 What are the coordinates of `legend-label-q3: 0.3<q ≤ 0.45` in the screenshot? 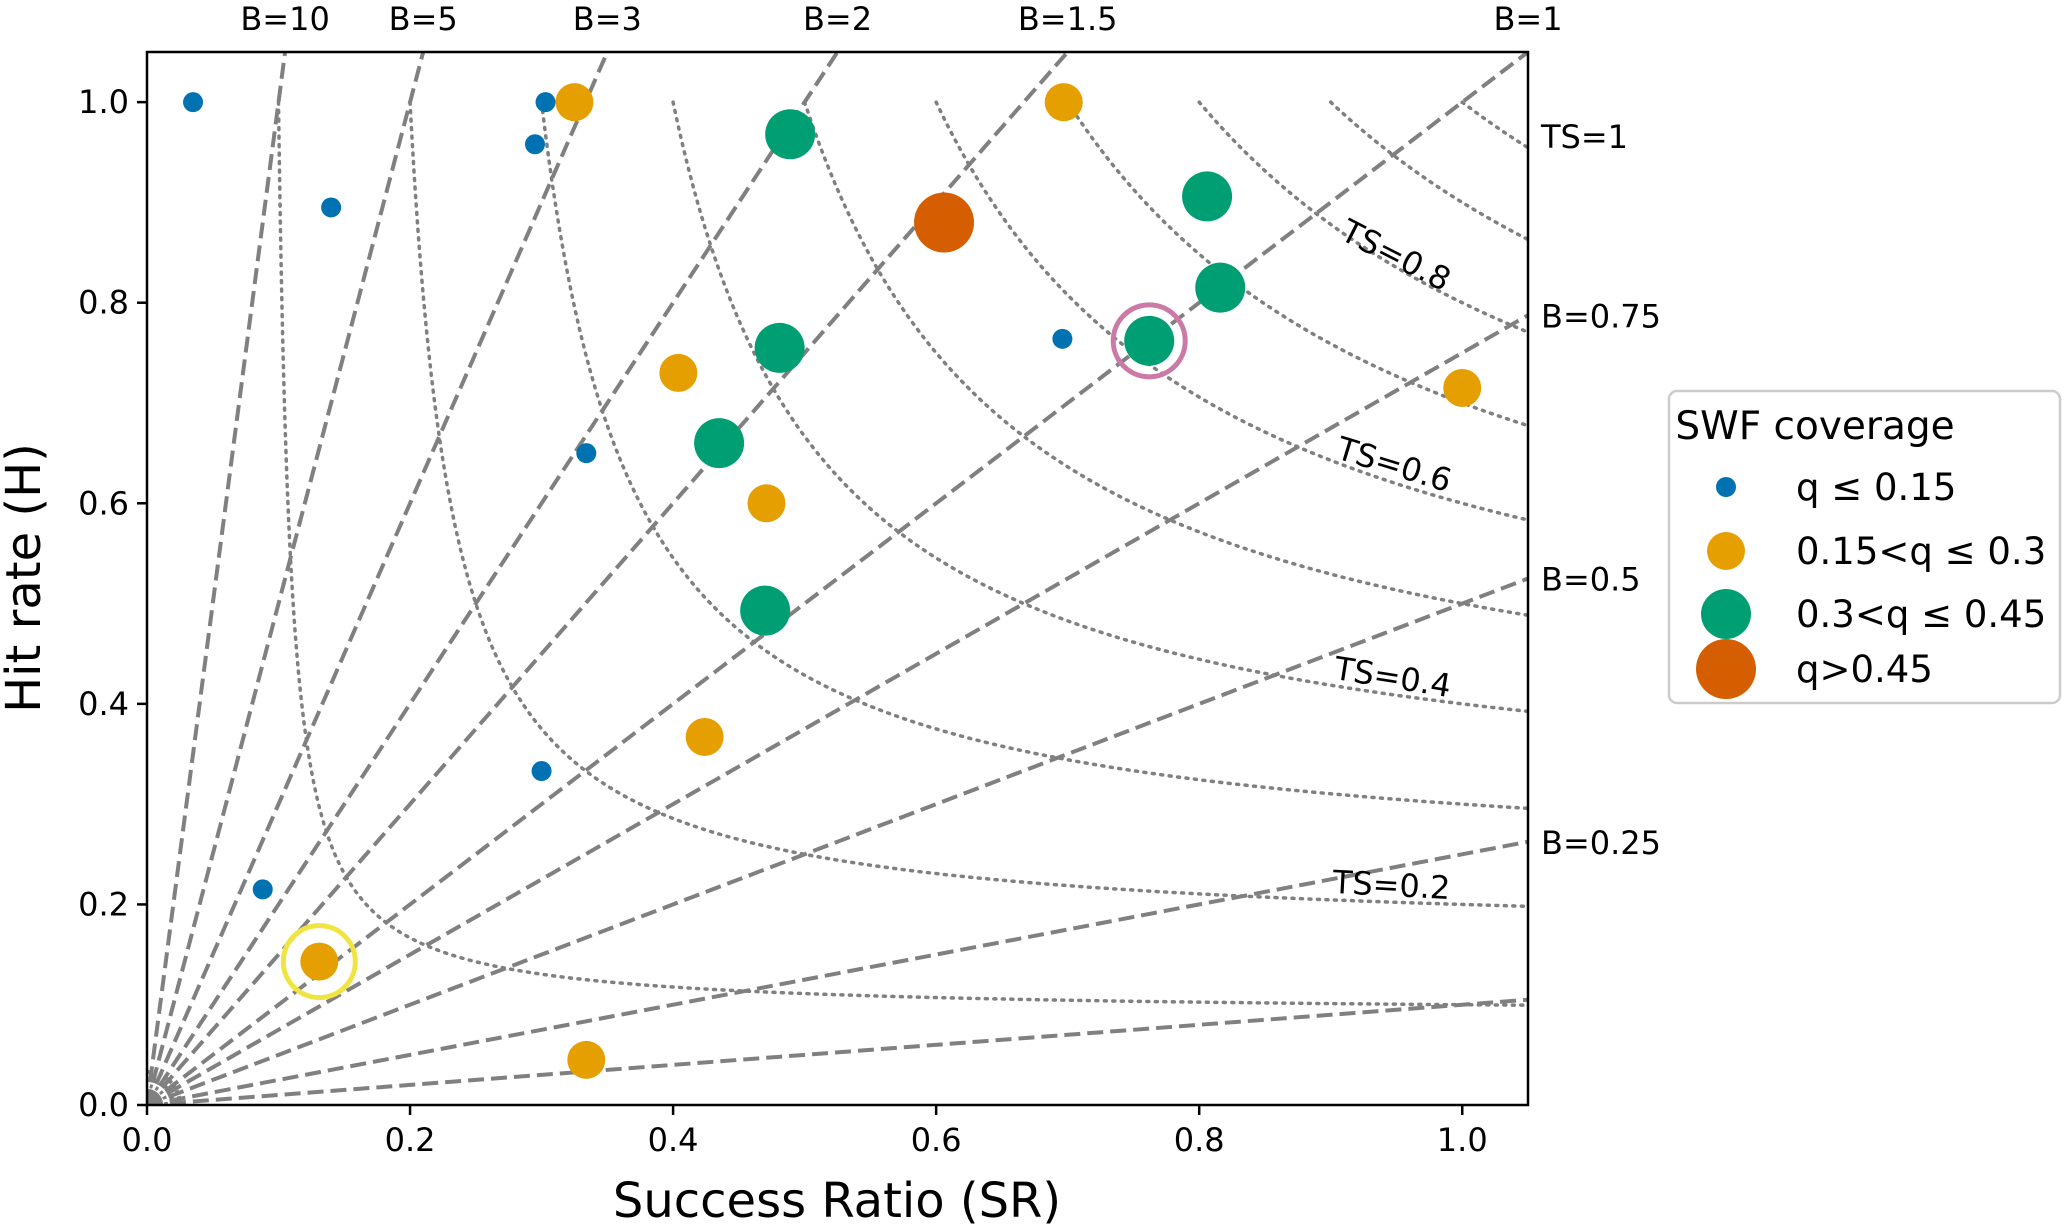 It's located at (1921, 614).